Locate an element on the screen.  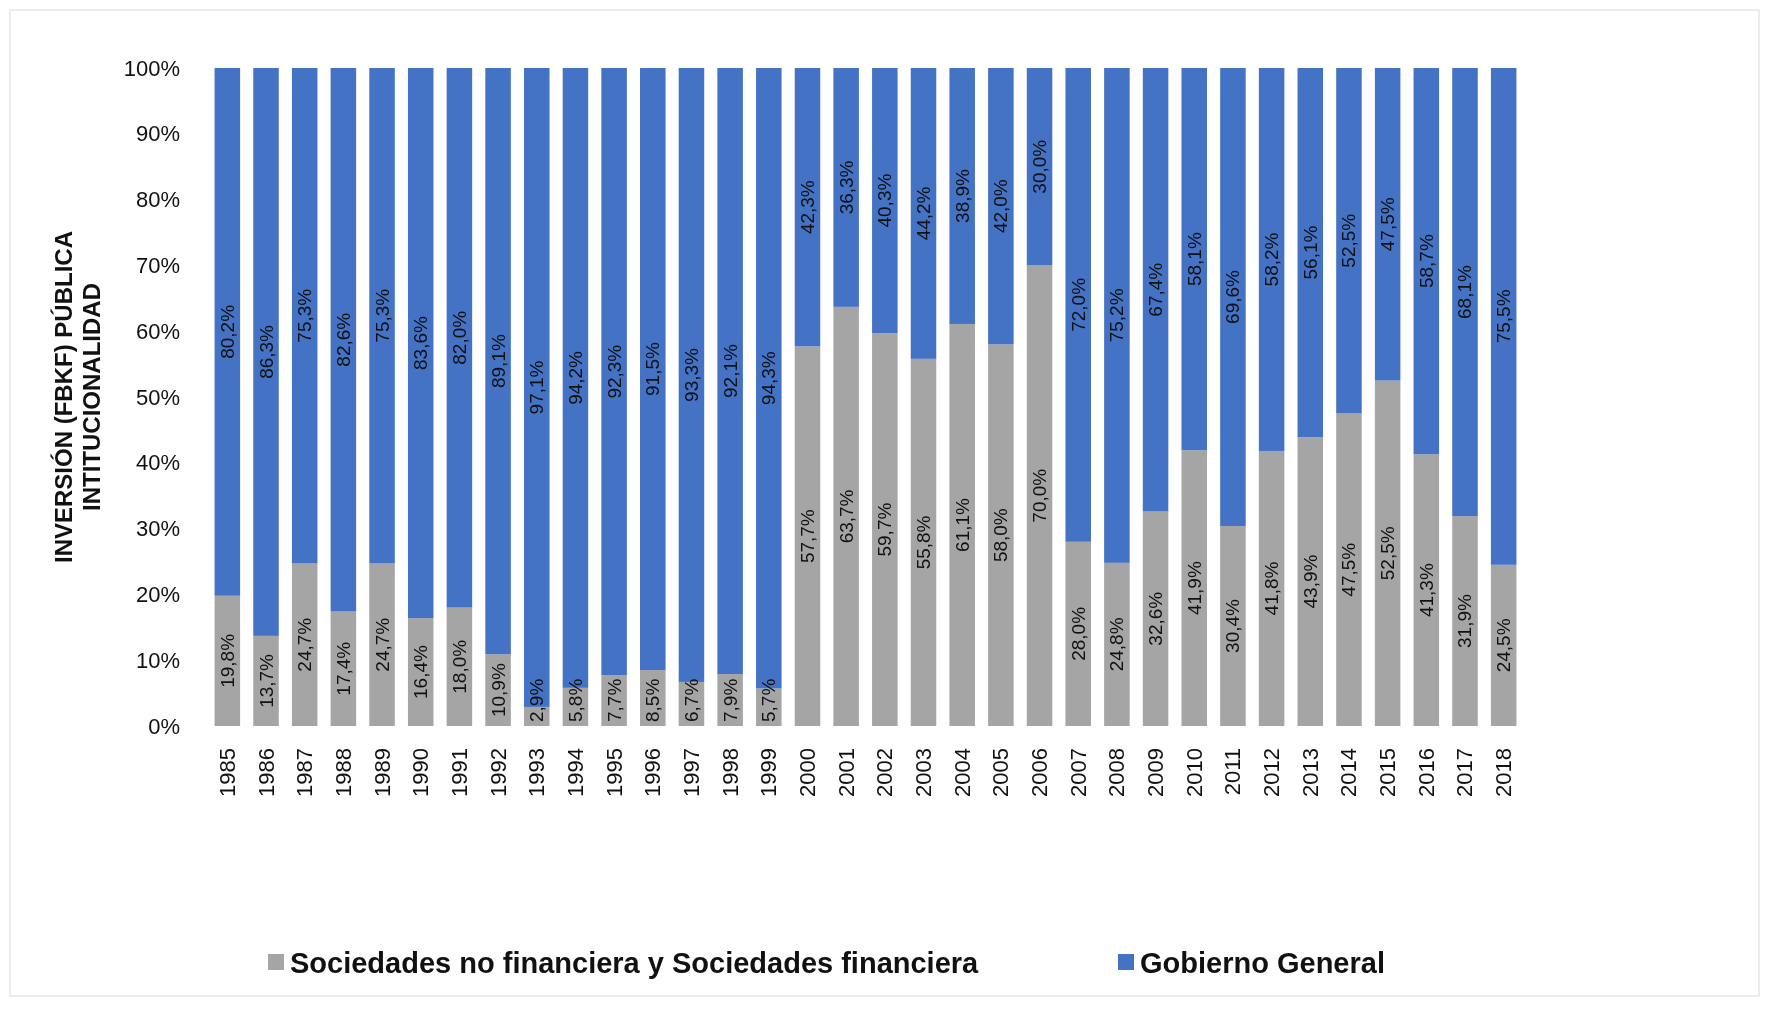
y-axis-title: INVERSIÓN (FBKF) PÚBLICA INTITUCIONALIDAD is located at coordinates (77, 397).